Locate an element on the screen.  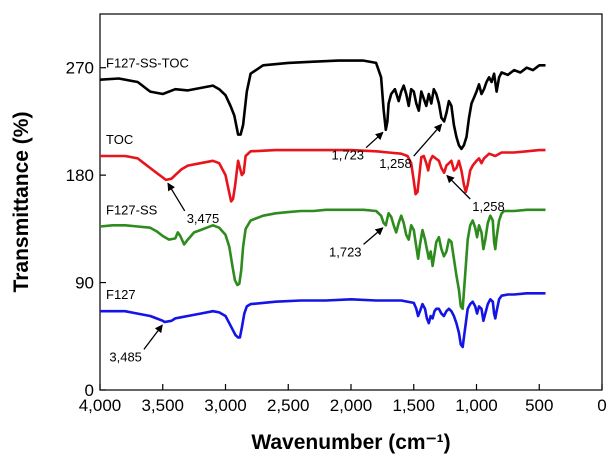
x-tick-label: 1,500 is located at coordinates (413, 405).